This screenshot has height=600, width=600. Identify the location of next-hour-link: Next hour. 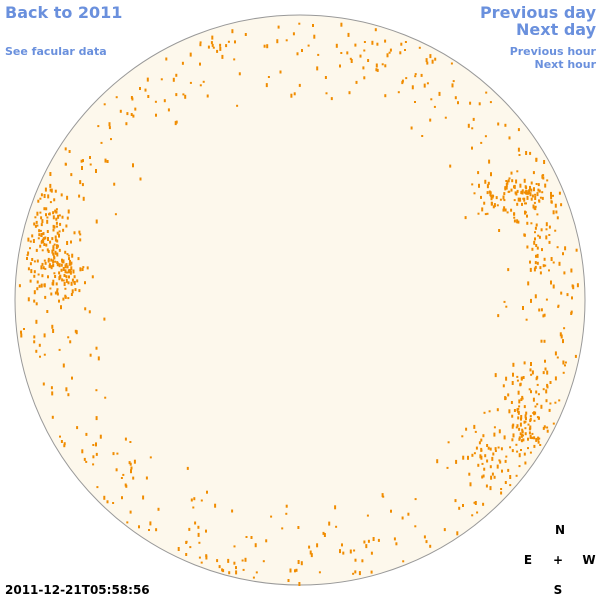
(565, 64).